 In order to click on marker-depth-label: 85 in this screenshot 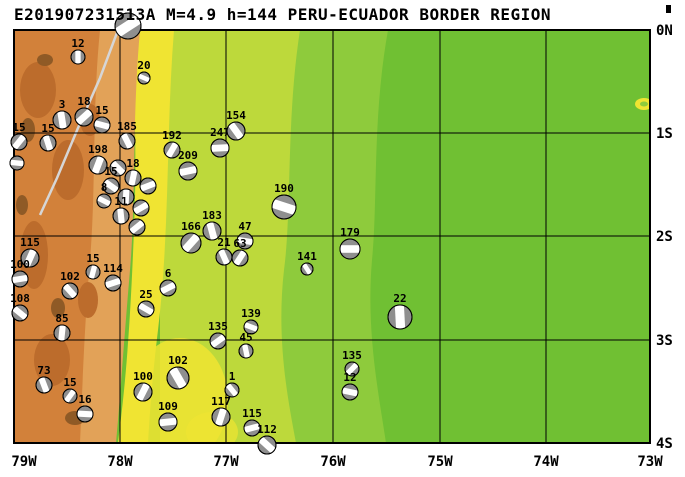, I will do `click(61, 318)`.